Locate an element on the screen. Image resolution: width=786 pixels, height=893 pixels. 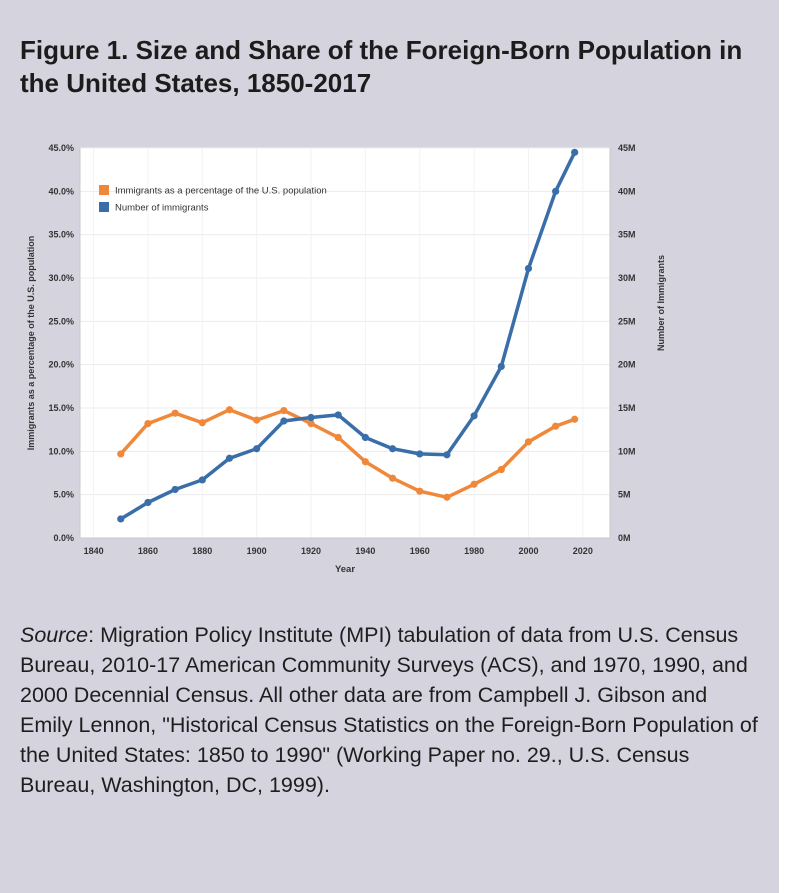
y-right-tick-label: 25M is located at coordinates (627, 321).